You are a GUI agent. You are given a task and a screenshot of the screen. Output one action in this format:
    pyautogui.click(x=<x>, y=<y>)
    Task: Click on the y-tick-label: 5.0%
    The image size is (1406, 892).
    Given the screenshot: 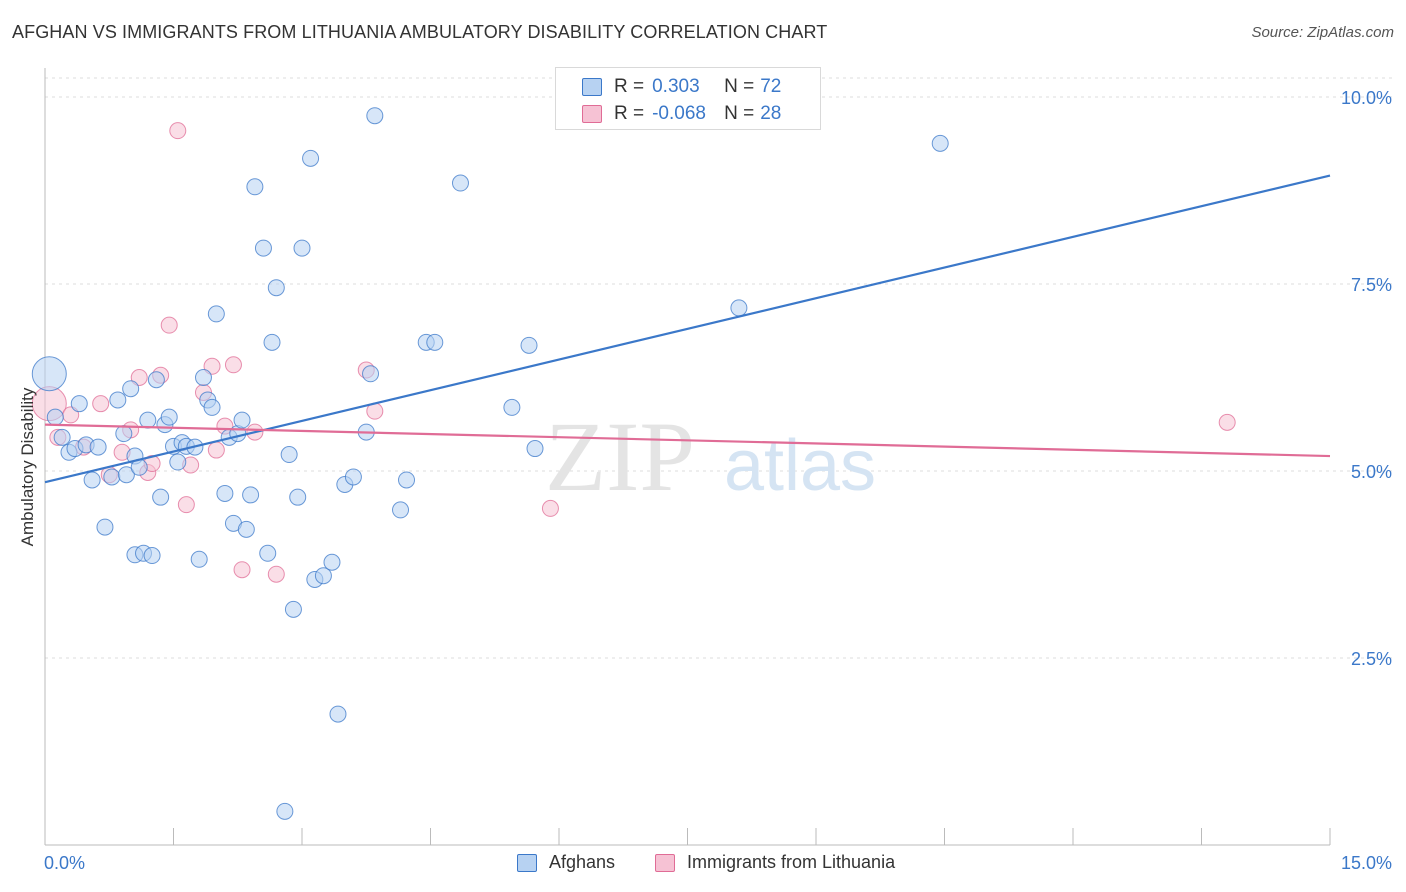 What is the action you would take?
    pyautogui.click(x=1371, y=472)
    